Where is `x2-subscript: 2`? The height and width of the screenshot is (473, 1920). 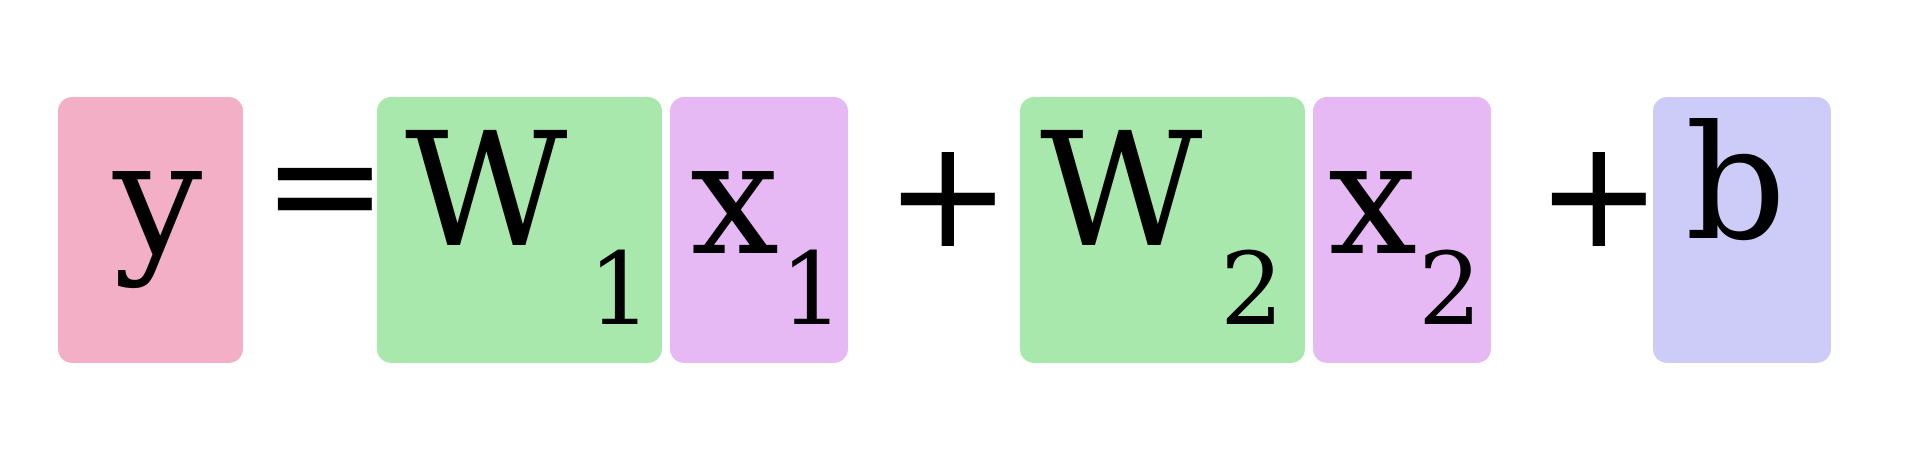
x2-subscript: 2 is located at coordinates (1450, 289).